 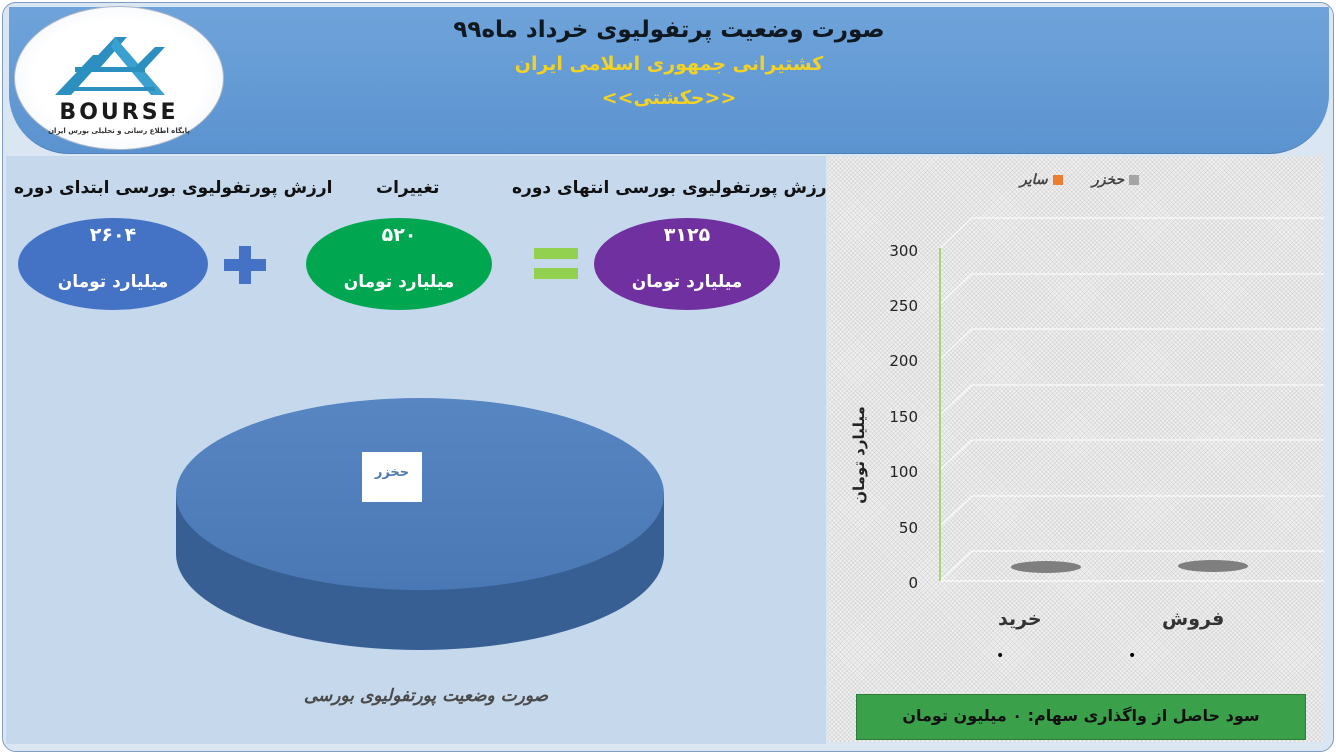 What do you see at coordinates (173, 188) in the screenshot?
I see `start-value-label: ارزش پورتفولیوی بورسی ابتدای دوره` at bounding box center [173, 188].